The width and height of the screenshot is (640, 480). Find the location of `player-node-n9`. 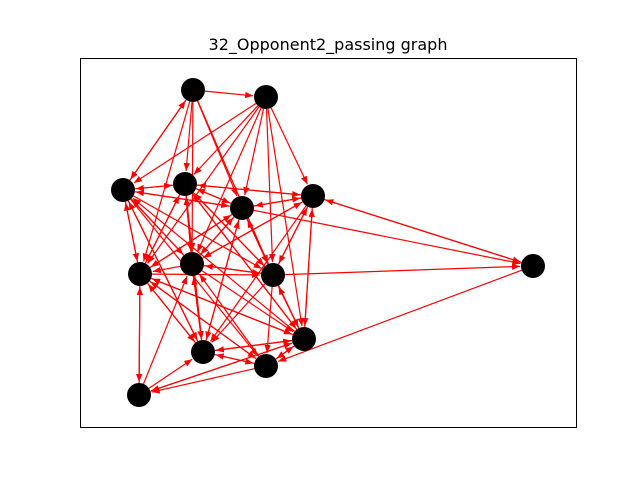

player-node-n9 is located at coordinates (273, 275).